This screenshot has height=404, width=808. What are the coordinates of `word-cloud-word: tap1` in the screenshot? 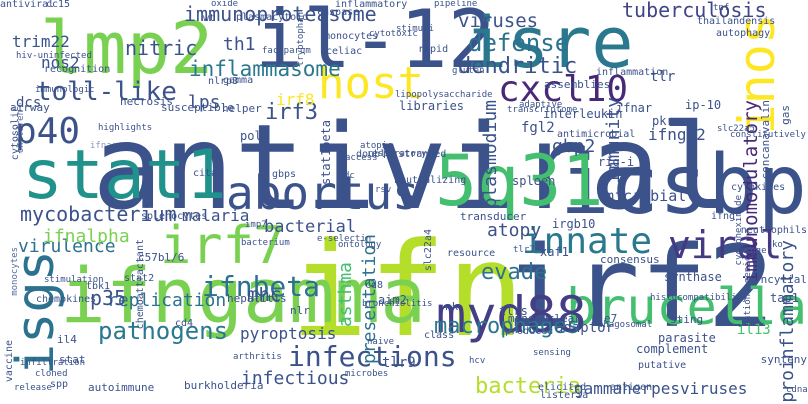 It's located at (784, 298).